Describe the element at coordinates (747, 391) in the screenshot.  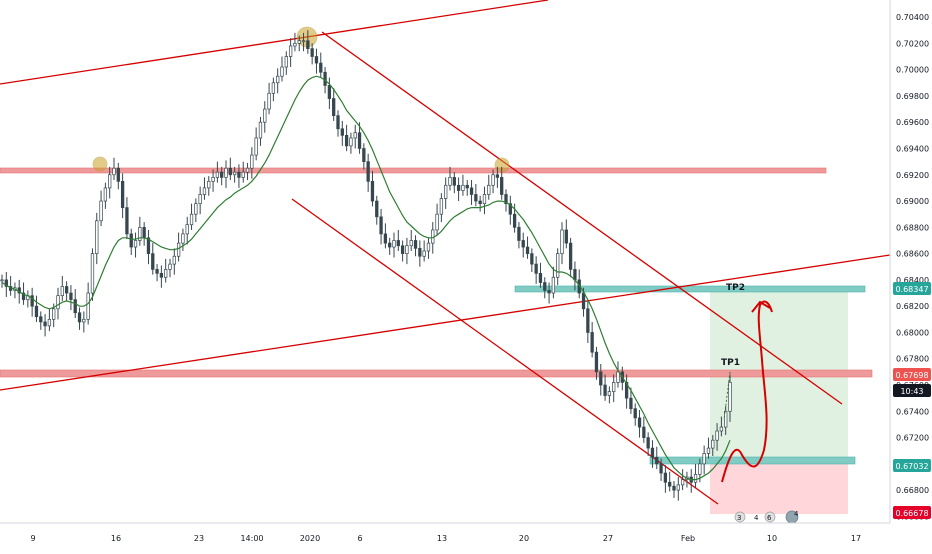
I see `projected-path` at that location.